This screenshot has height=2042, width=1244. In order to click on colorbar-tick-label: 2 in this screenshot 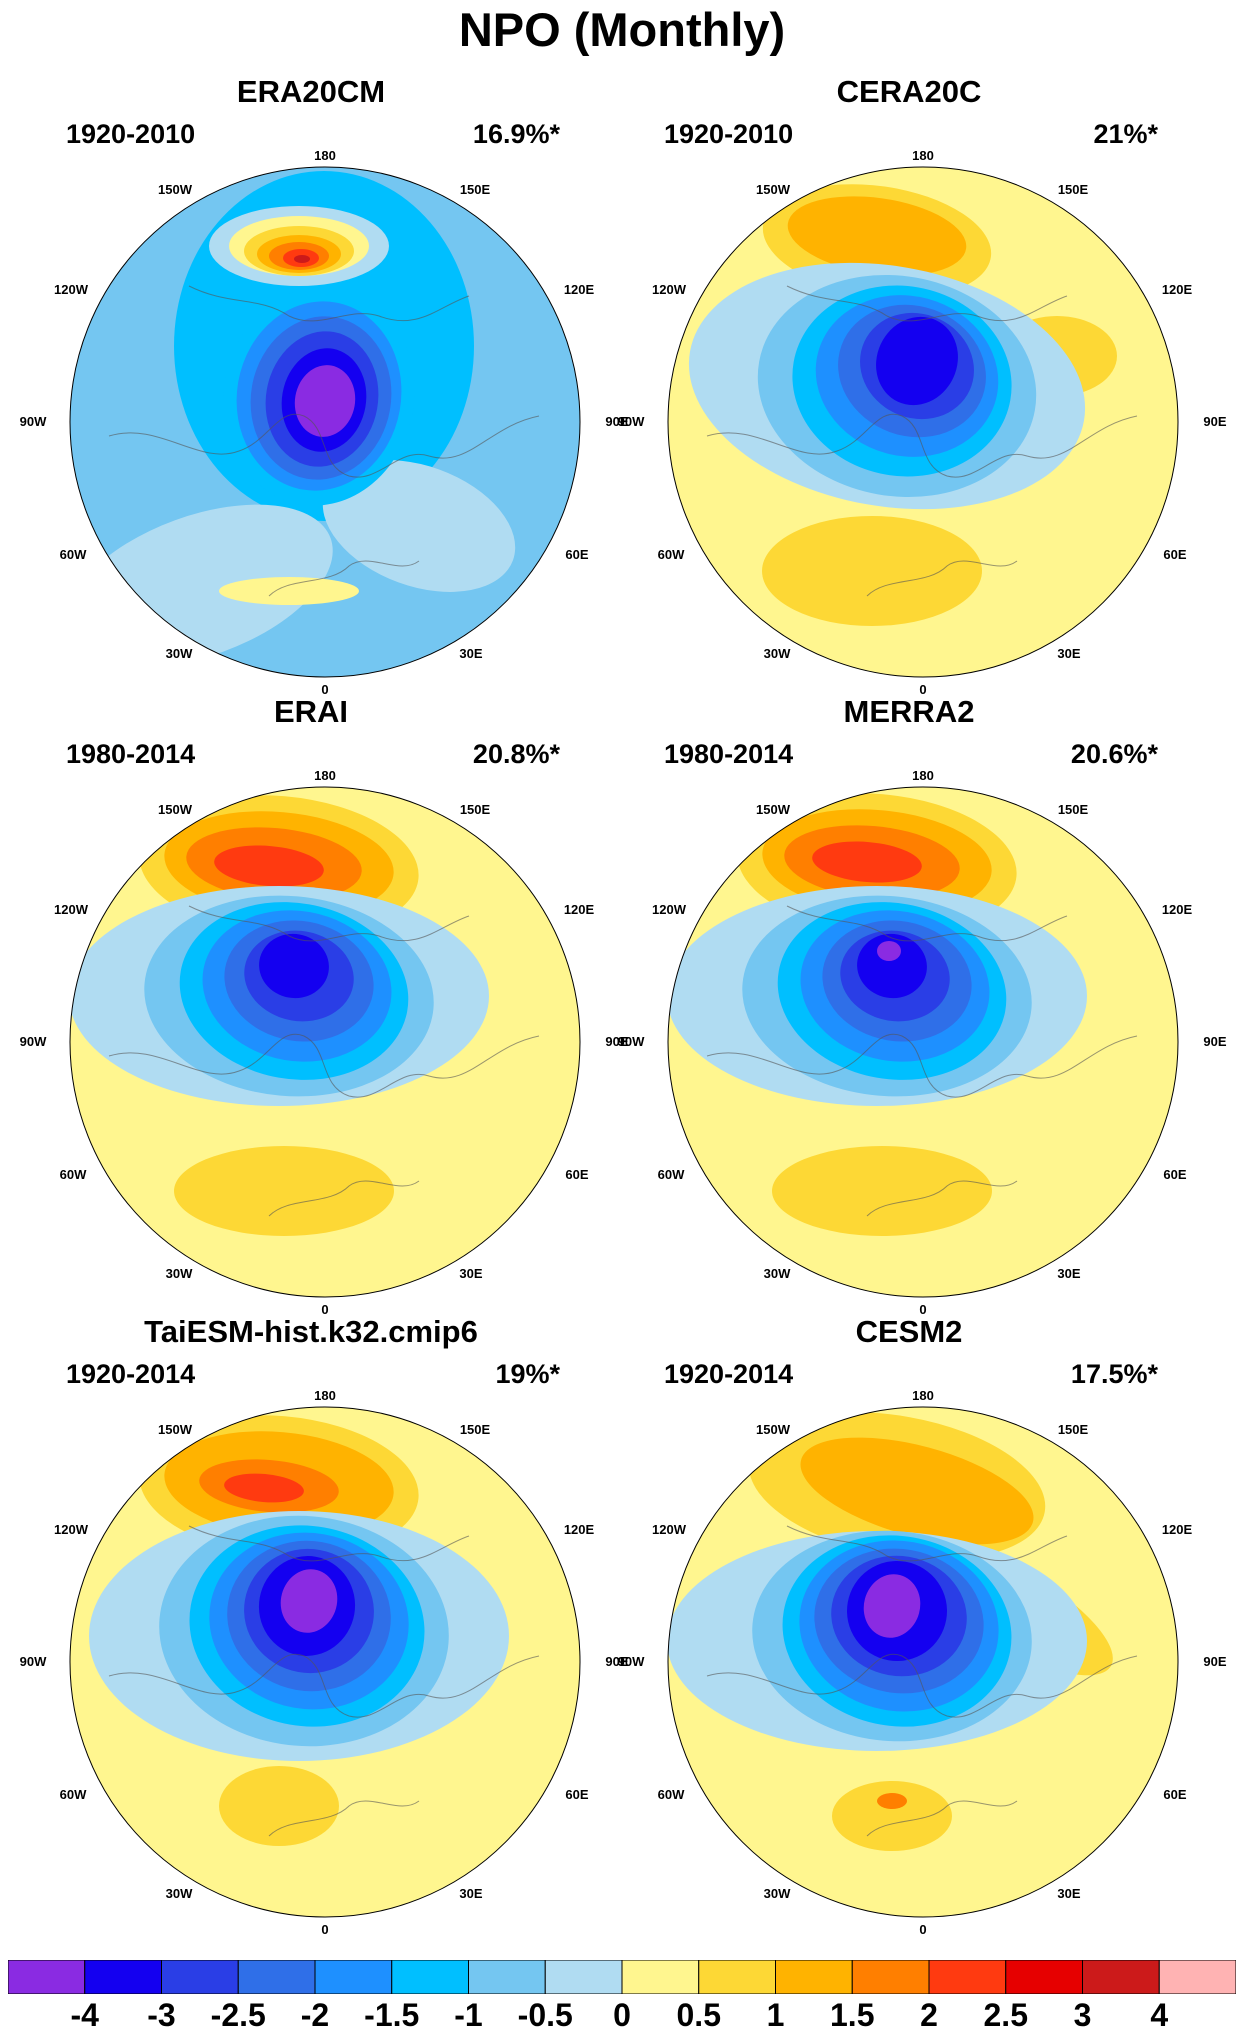, I will do `click(929, 2015)`.